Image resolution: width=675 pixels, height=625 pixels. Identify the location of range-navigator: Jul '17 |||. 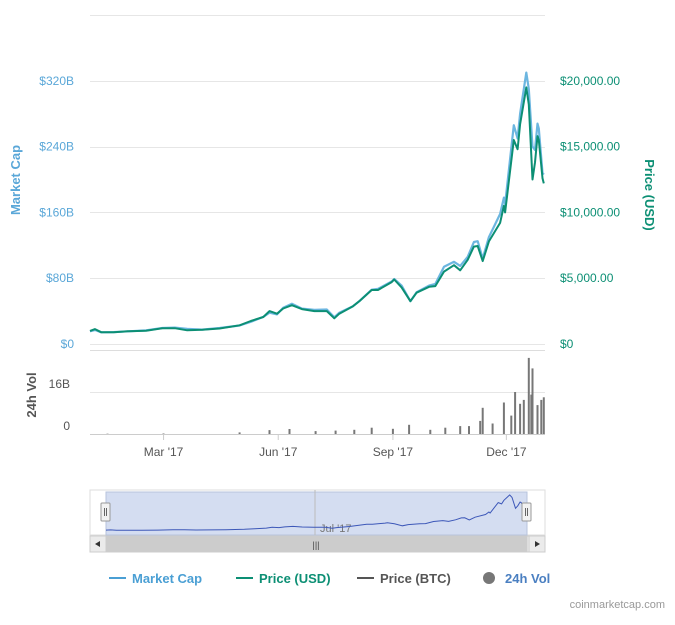
(317, 521).